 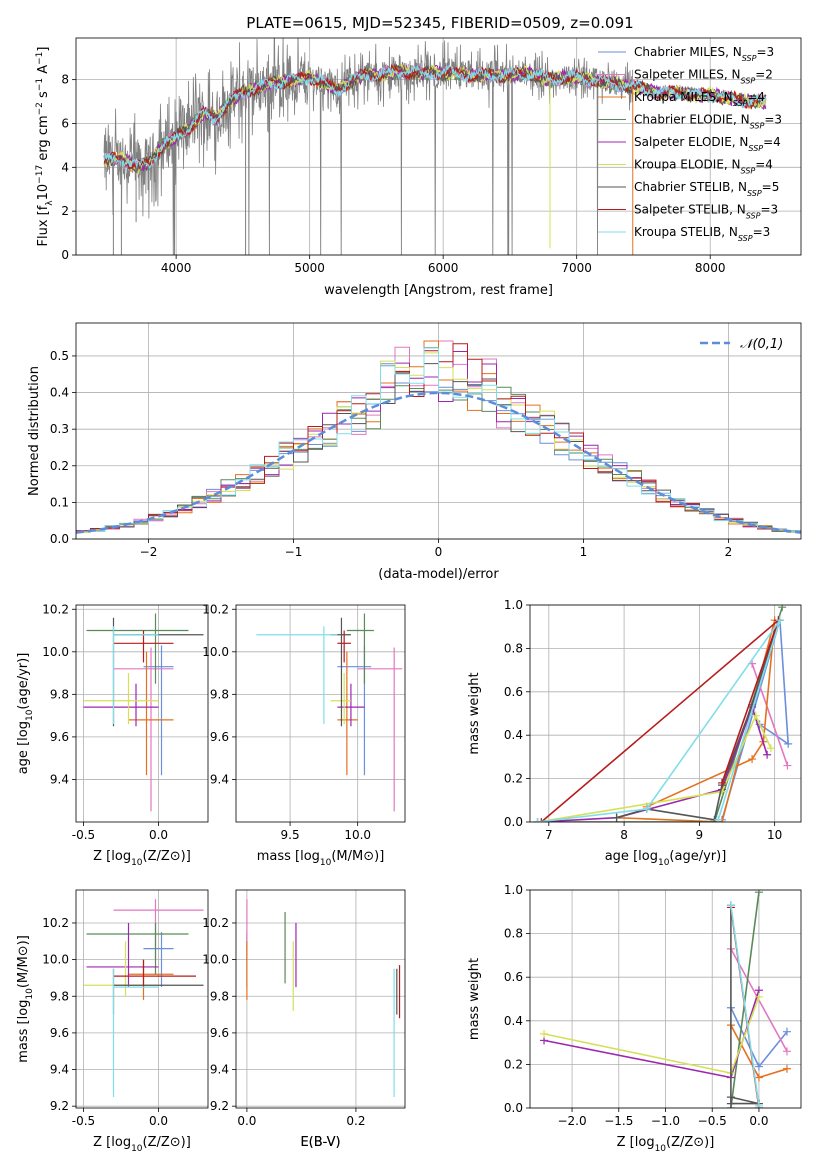 I want to click on x-tick-label: 5000, so click(x=309, y=268).